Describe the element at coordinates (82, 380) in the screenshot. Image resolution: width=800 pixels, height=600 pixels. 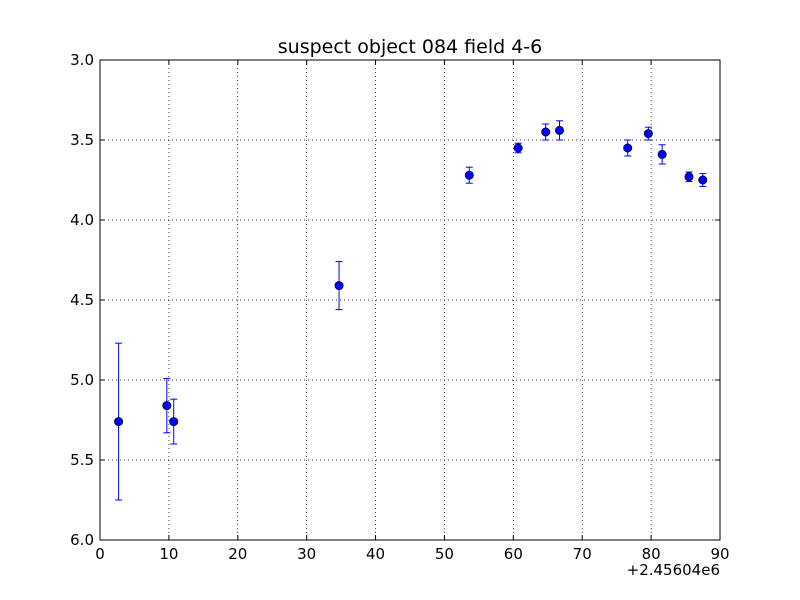
I see `y-tick-label: 5.0` at that location.